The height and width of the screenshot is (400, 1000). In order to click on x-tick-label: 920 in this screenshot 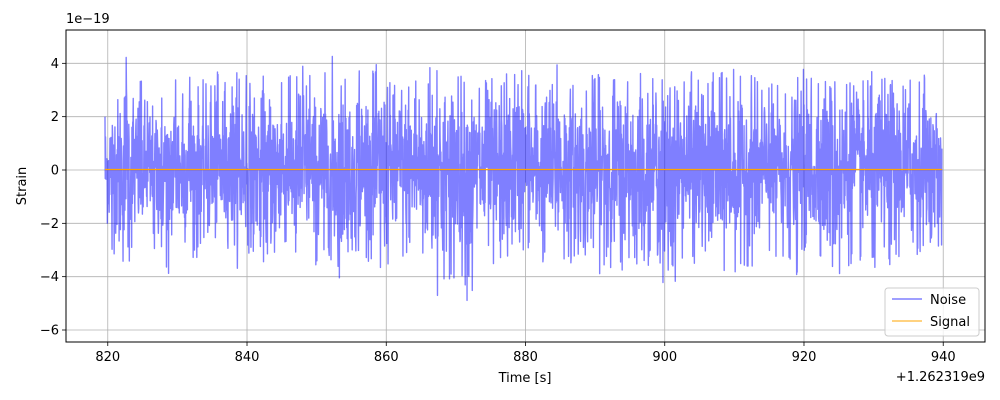, I will do `click(804, 357)`.